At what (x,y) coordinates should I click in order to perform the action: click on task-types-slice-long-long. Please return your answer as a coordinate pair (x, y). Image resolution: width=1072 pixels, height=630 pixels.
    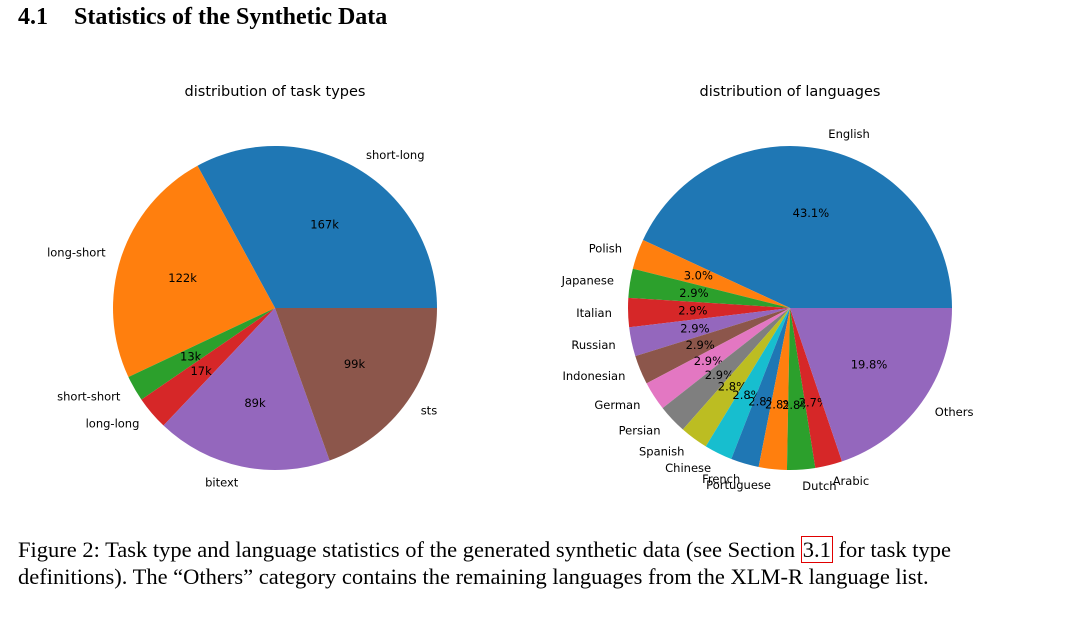
    Looking at the image, I should click on (208, 367).